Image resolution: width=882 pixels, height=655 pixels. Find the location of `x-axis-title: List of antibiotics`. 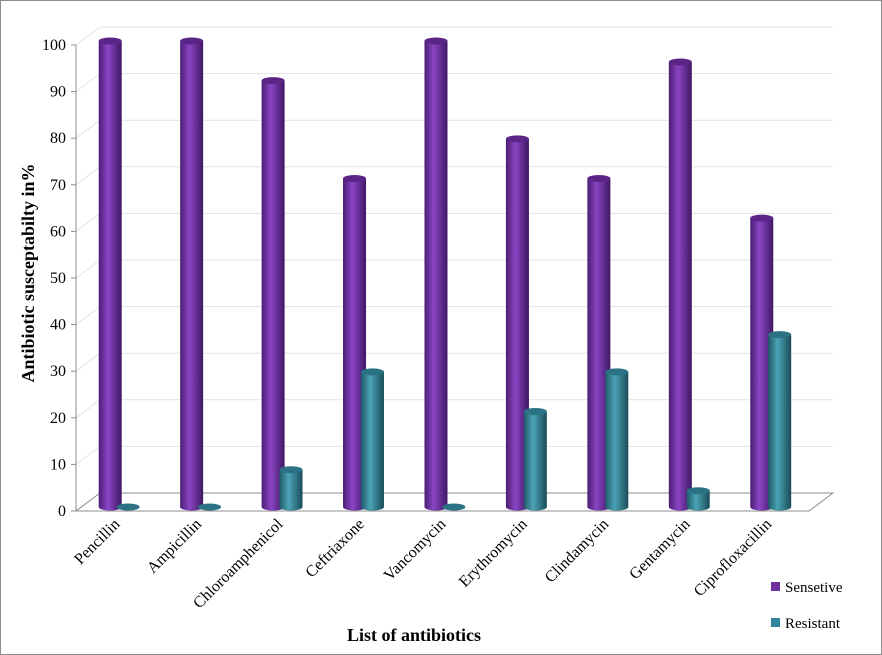

x-axis-title: List of antibiotics is located at coordinates (414, 635).